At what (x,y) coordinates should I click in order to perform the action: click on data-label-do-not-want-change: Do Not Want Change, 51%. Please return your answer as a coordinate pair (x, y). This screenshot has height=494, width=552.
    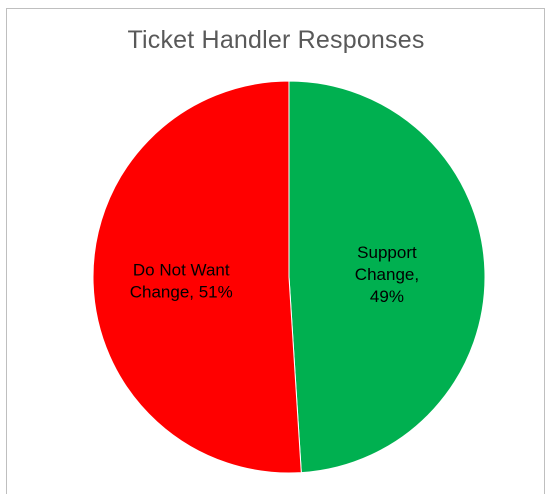
    Looking at the image, I should click on (181, 280).